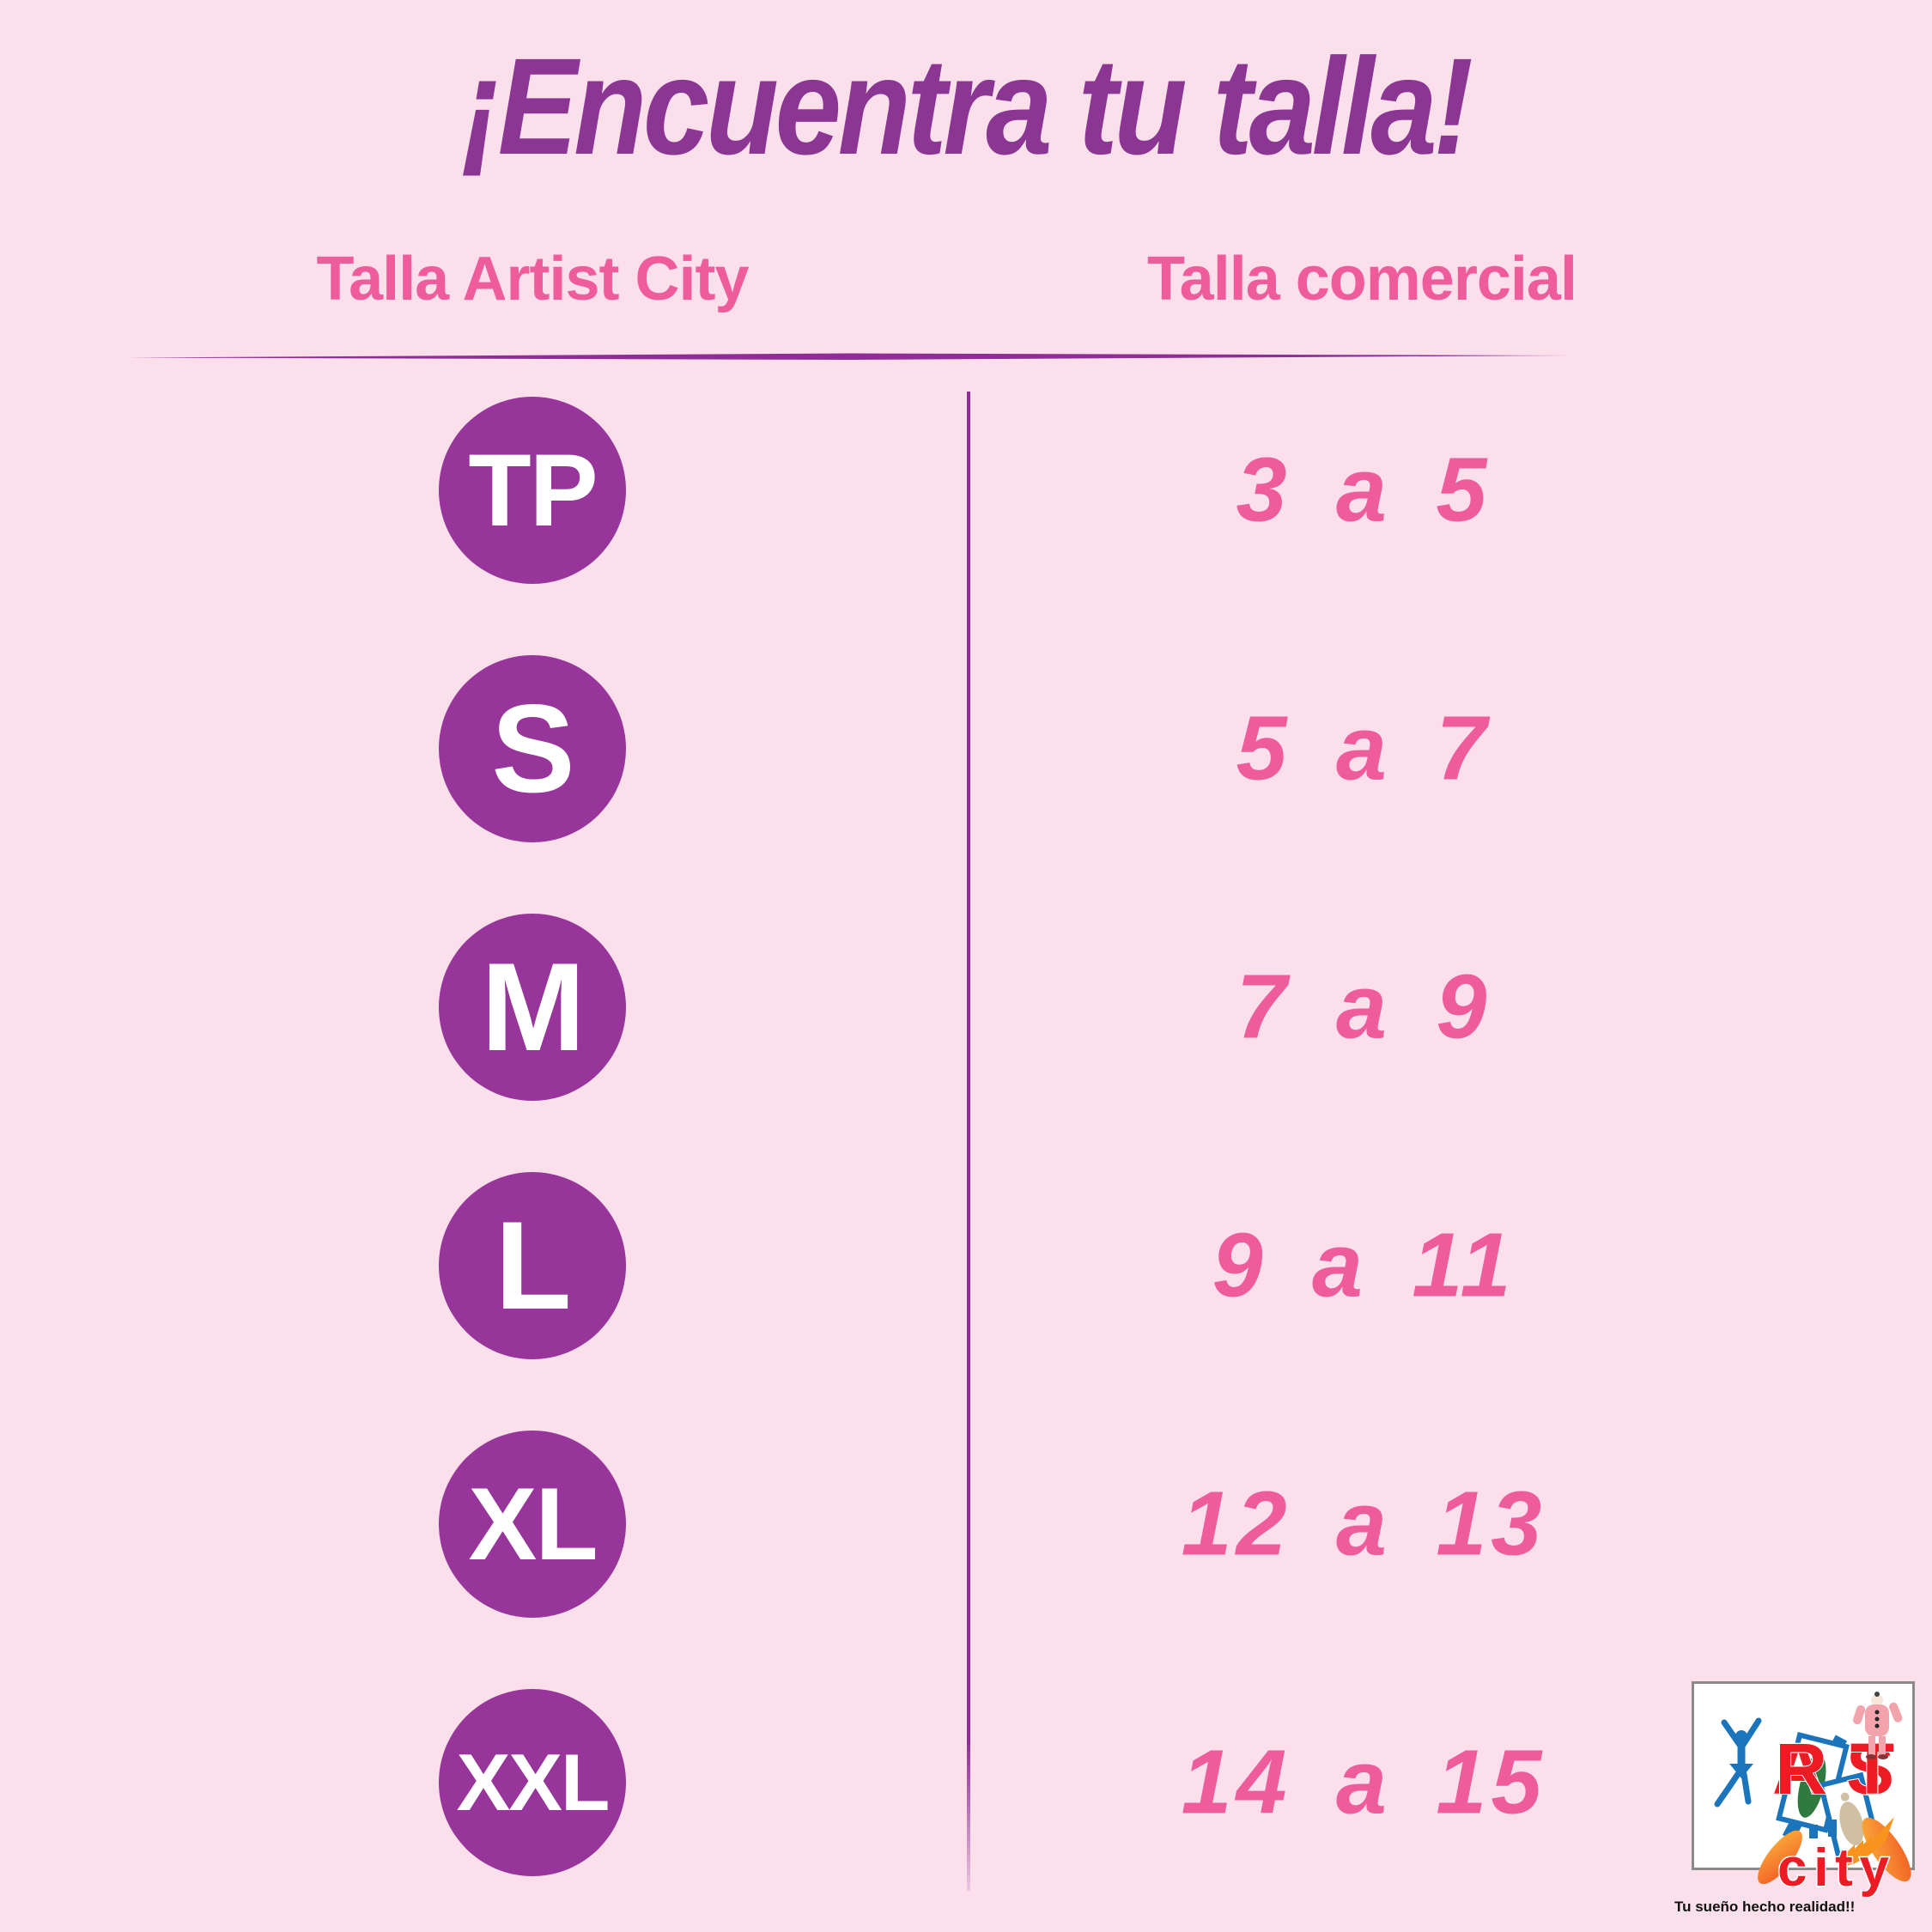  I want to click on size-badge-label: TP, so click(533, 490).